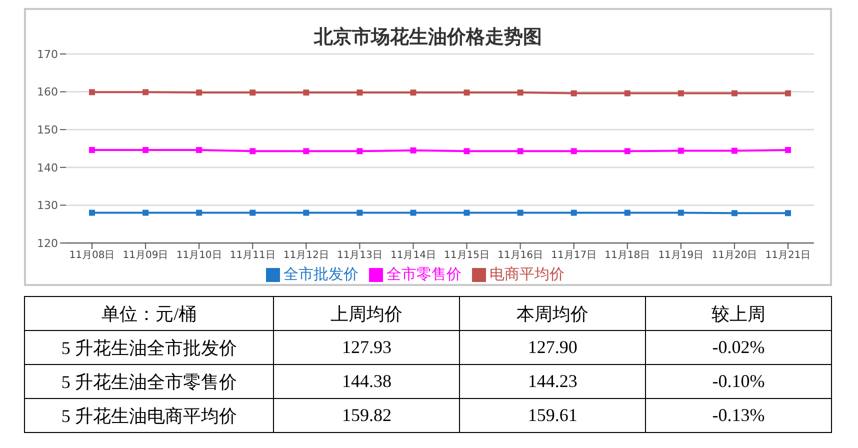 The height and width of the screenshot is (448, 858). Describe the element at coordinates (47, 205) in the screenshot. I see `y-tick-label: 130` at that location.